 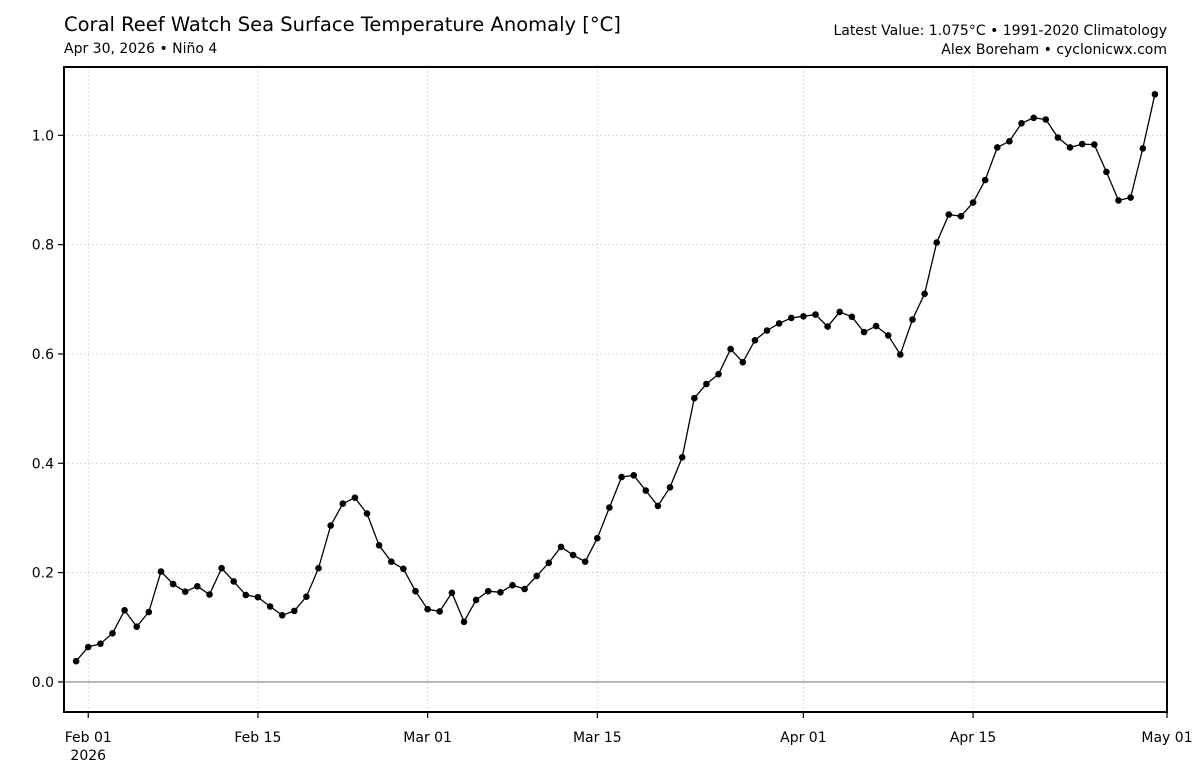 What do you see at coordinates (427, 738) in the screenshot?
I see `x-tick-label: Mar 01` at bounding box center [427, 738].